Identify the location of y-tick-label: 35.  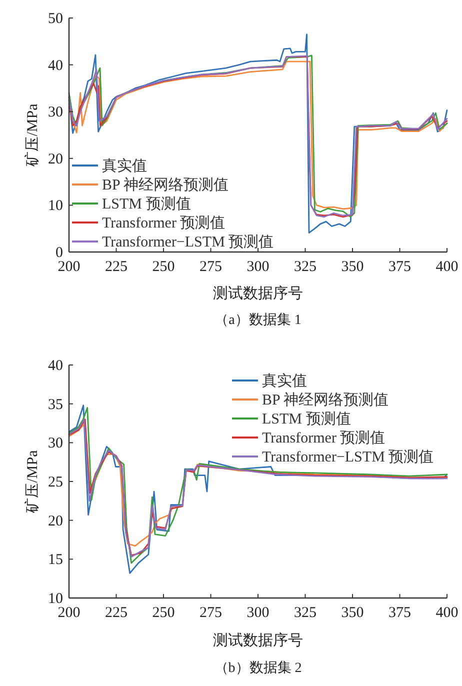
(55, 404).